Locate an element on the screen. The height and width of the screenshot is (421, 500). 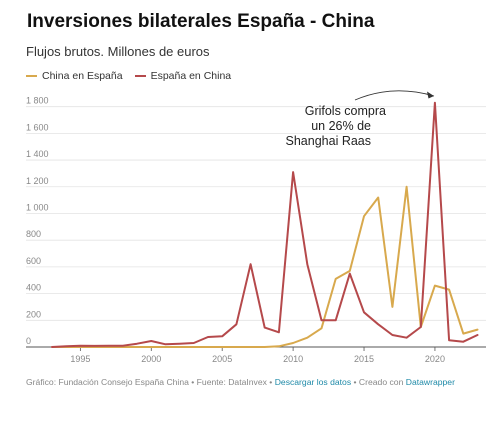
y-tick-label: 1 000 is located at coordinates (37, 207).